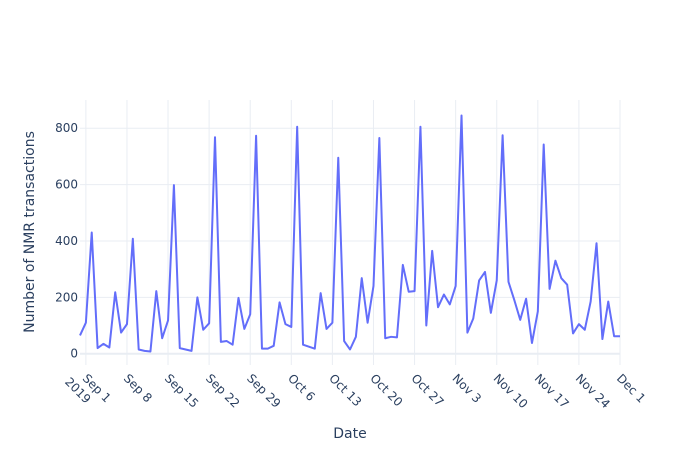 The width and height of the screenshot is (700, 450). Describe the element at coordinates (74, 354) in the screenshot. I see `y-tick-label: 0` at that location.